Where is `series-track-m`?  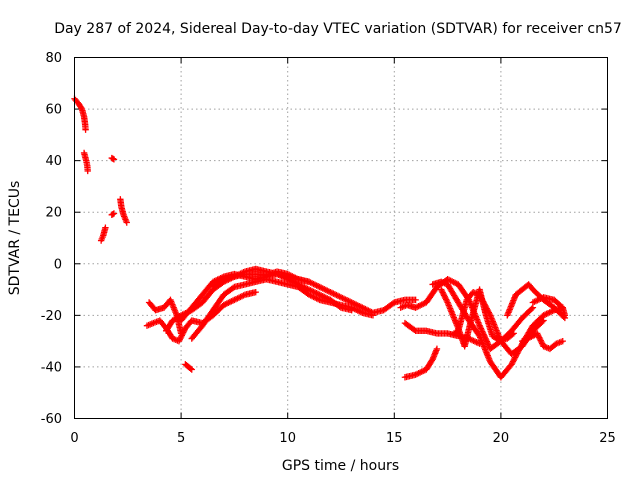 series-track-m is located at coordinates (188, 367).